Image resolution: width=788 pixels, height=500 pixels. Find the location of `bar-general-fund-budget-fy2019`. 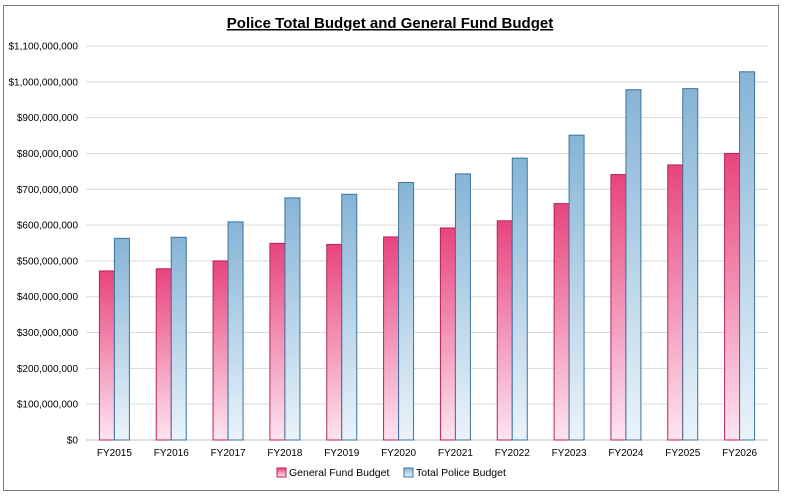

bar-general-fund-budget-fy2019 is located at coordinates (334, 342).